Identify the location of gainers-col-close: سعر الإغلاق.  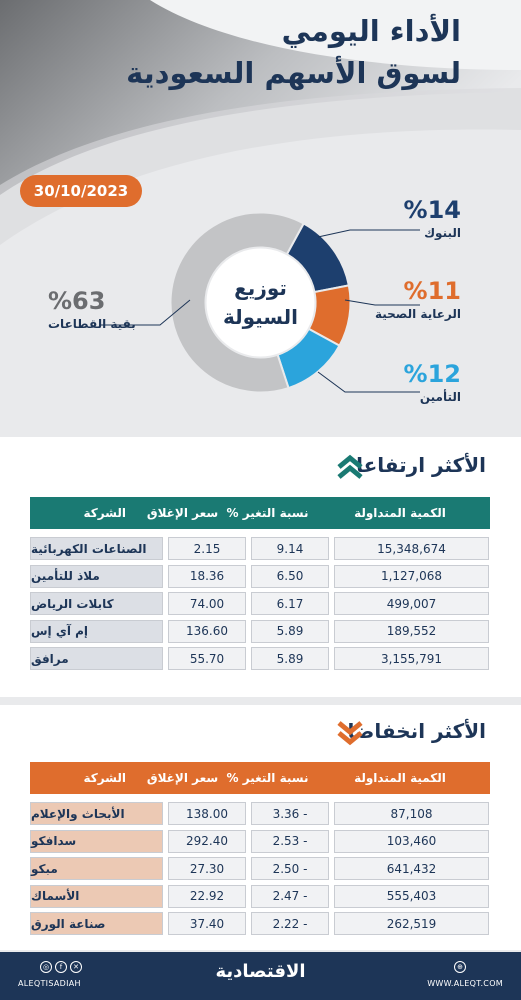
(182, 513).